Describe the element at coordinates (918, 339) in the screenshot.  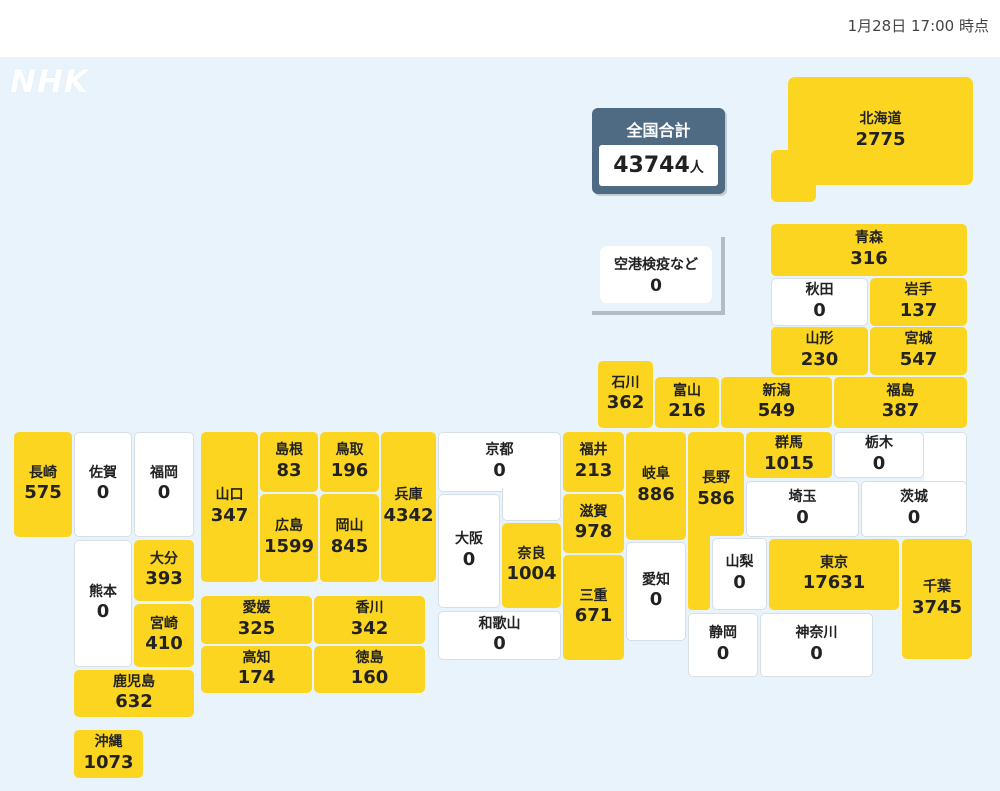
I see `pref-name: 宮城` at that location.